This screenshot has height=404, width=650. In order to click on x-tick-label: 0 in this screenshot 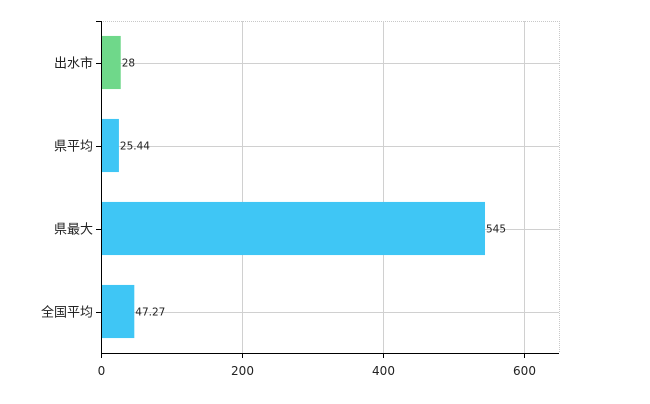, I will do `click(102, 371)`.